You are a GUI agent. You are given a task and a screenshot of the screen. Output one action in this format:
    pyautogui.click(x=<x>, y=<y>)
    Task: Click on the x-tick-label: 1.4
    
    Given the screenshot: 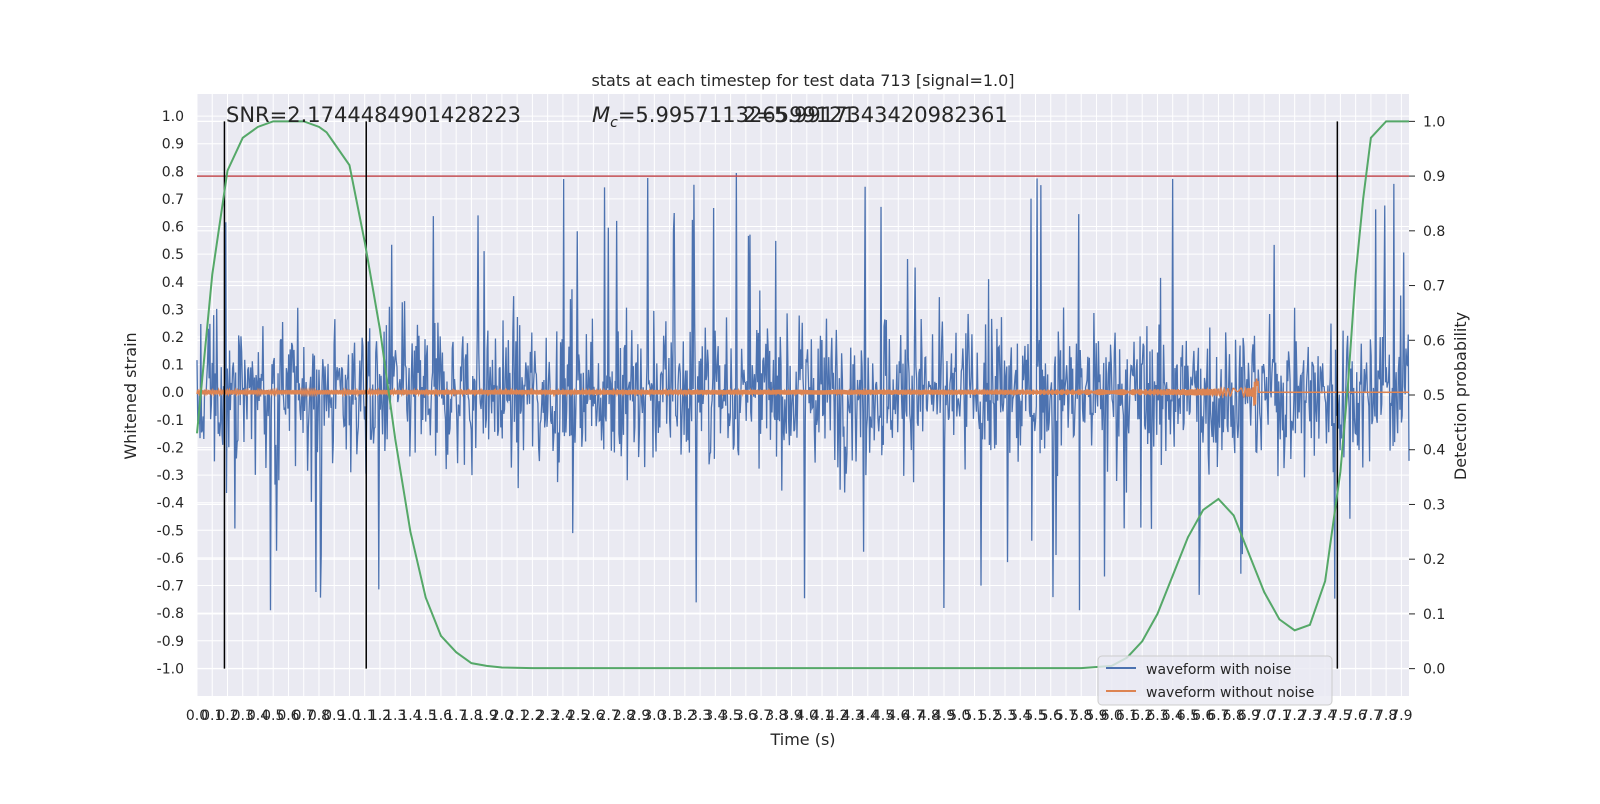 What is the action you would take?
    pyautogui.click(x=410, y=716)
    